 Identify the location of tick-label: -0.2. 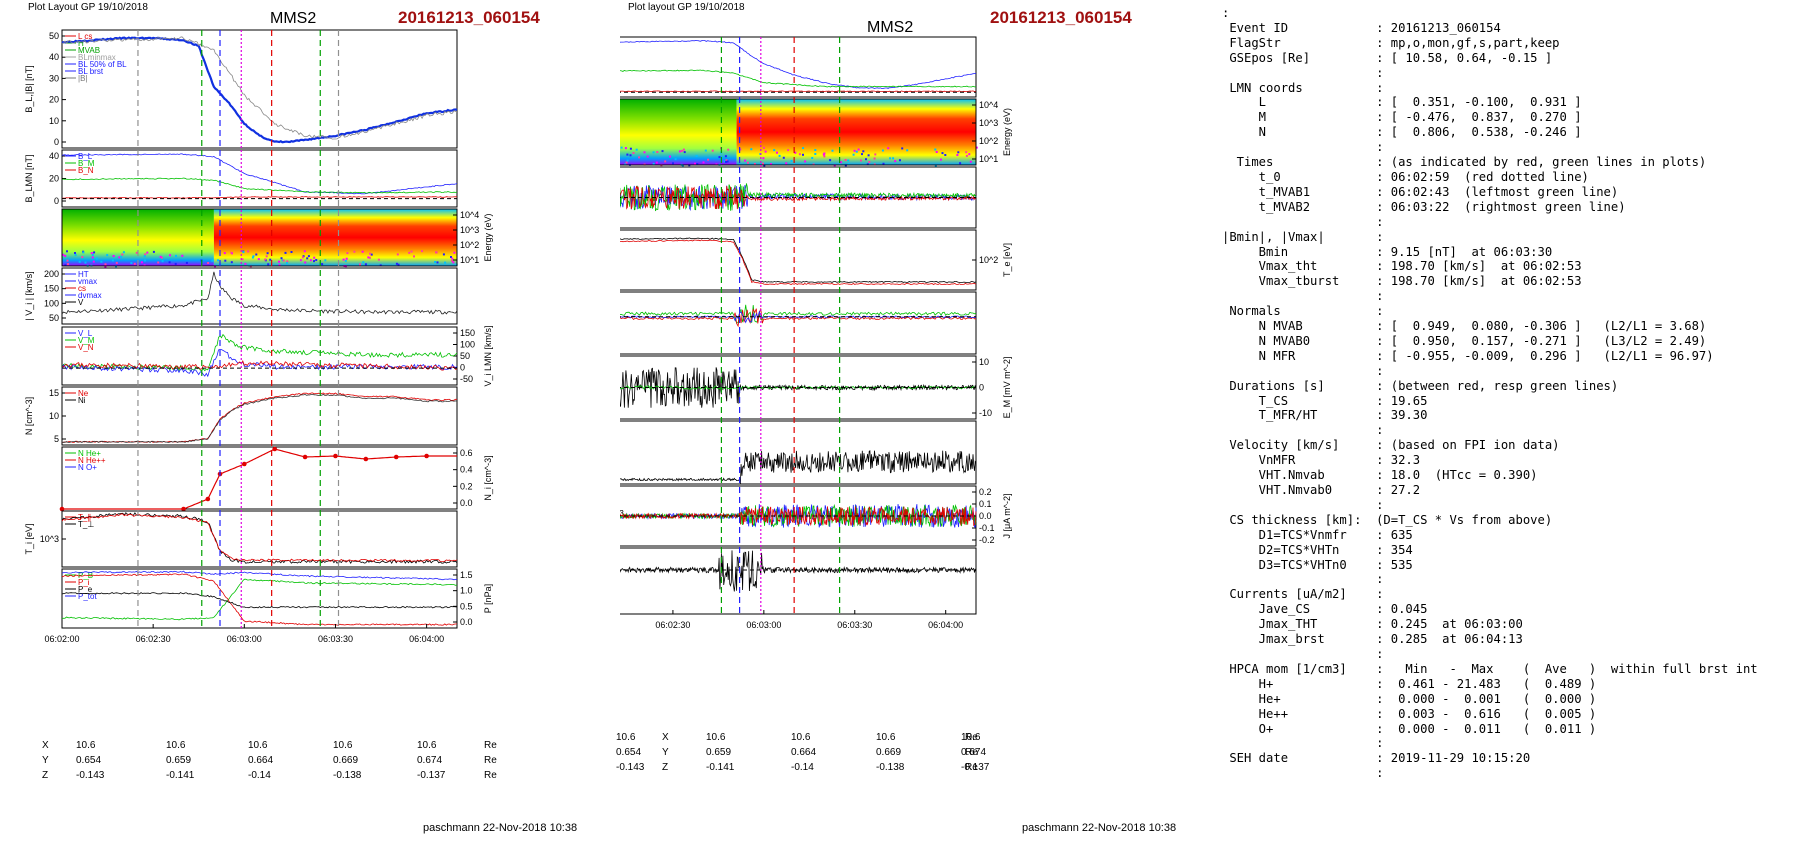
(987, 540).